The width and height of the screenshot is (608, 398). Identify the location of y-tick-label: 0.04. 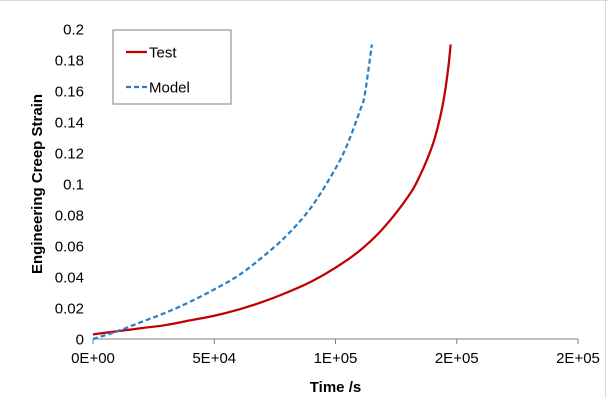
(69, 278).